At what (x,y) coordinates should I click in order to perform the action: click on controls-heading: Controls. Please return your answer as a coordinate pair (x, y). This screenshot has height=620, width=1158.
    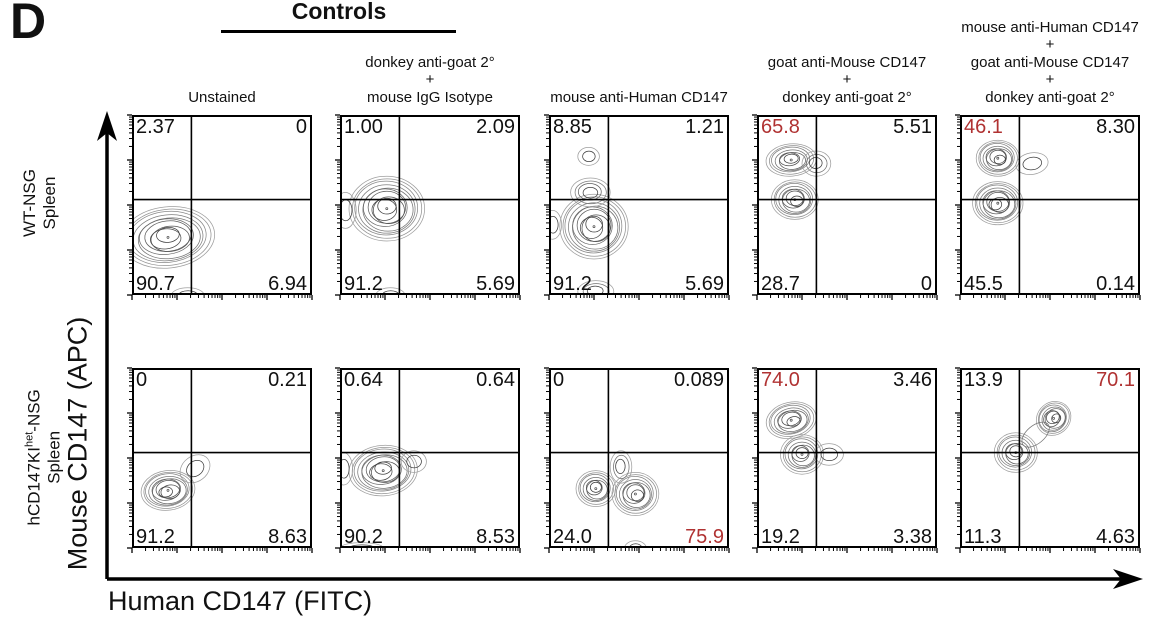
    Looking at the image, I should click on (339, 12).